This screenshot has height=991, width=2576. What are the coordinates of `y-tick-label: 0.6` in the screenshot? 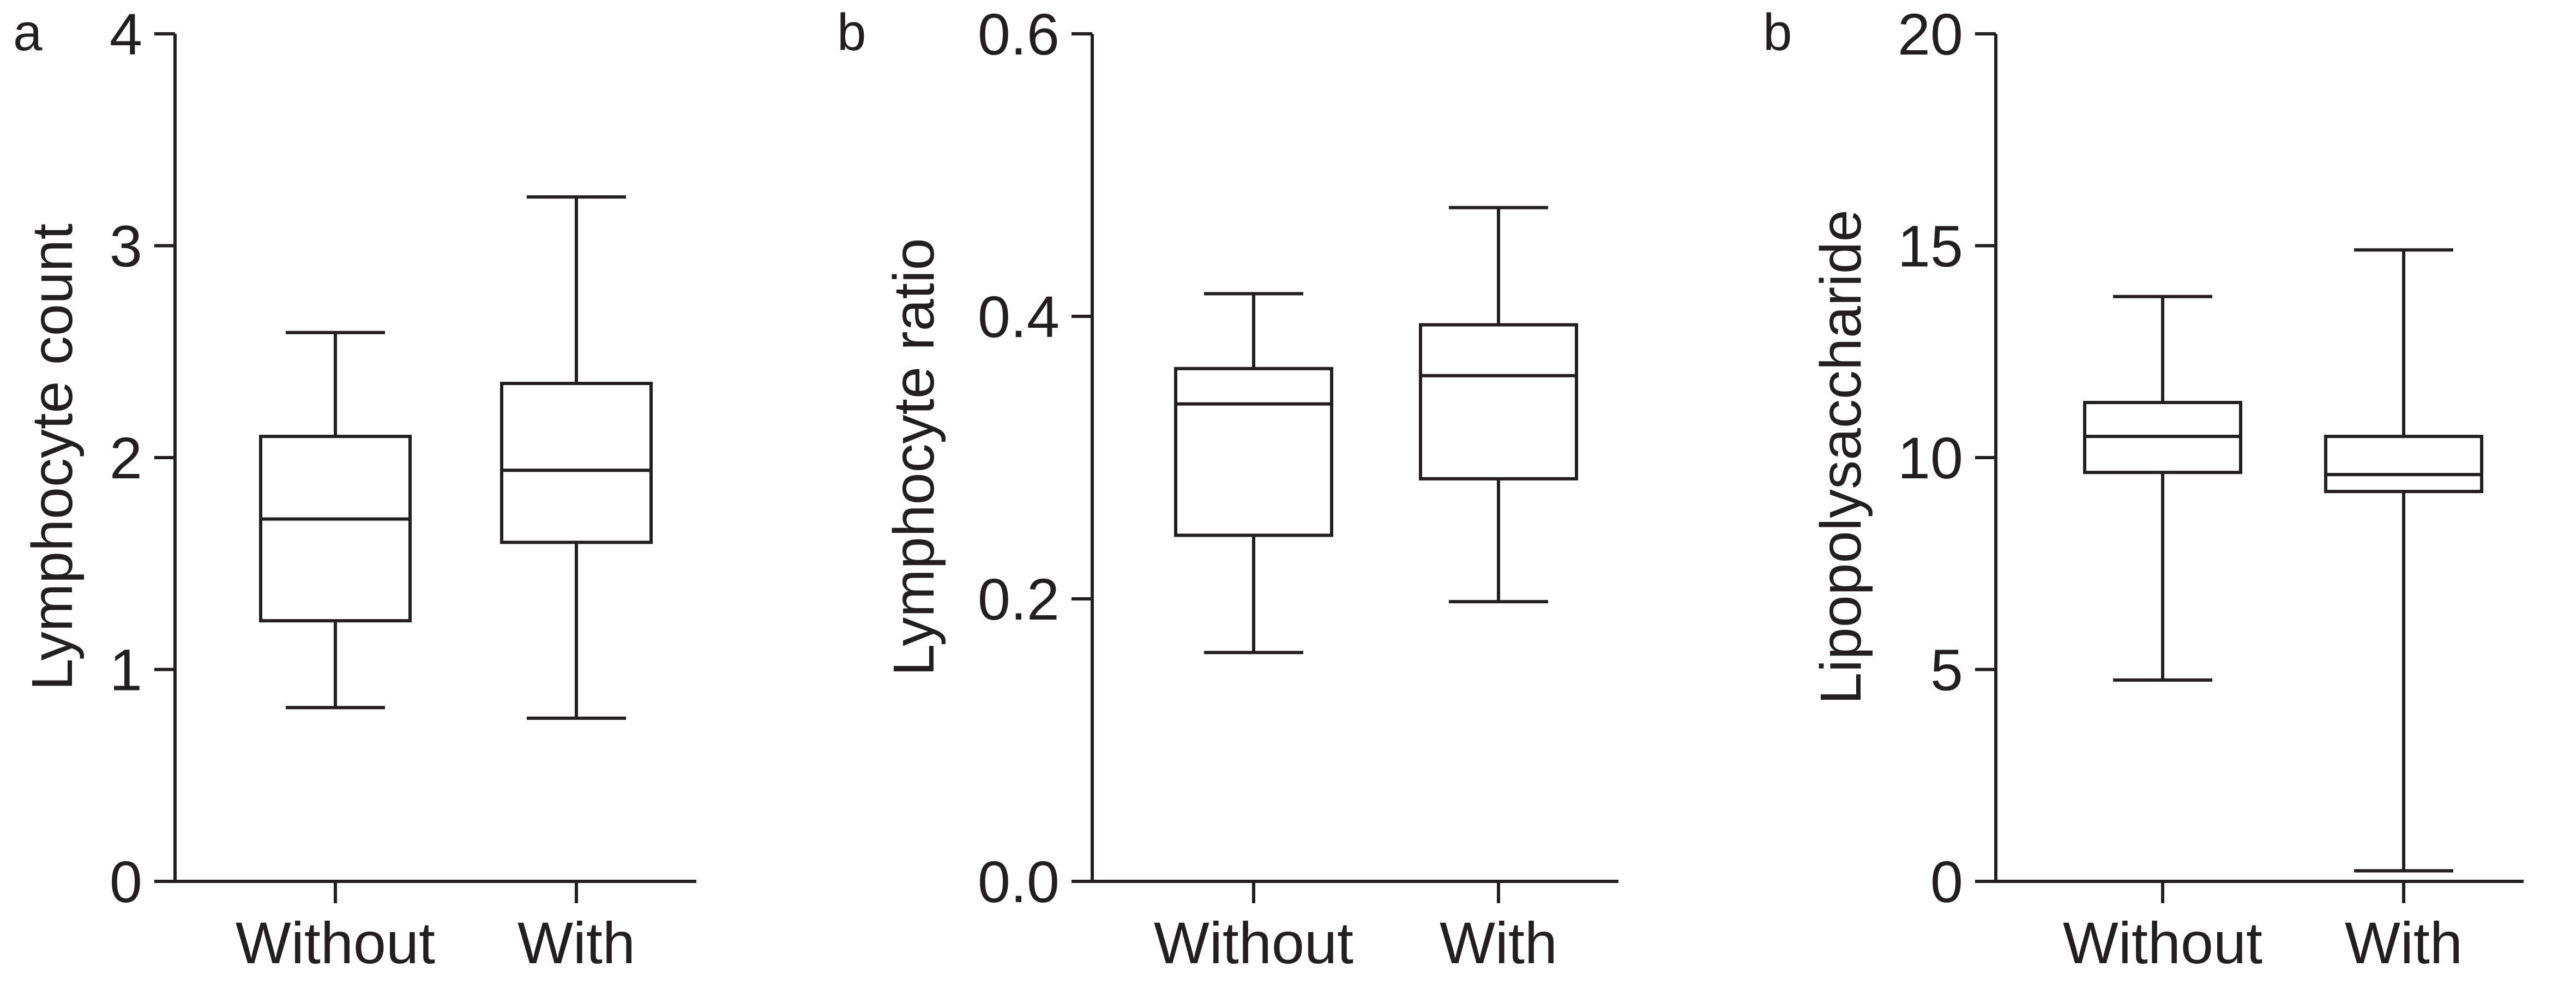 It's located at (1019, 34).